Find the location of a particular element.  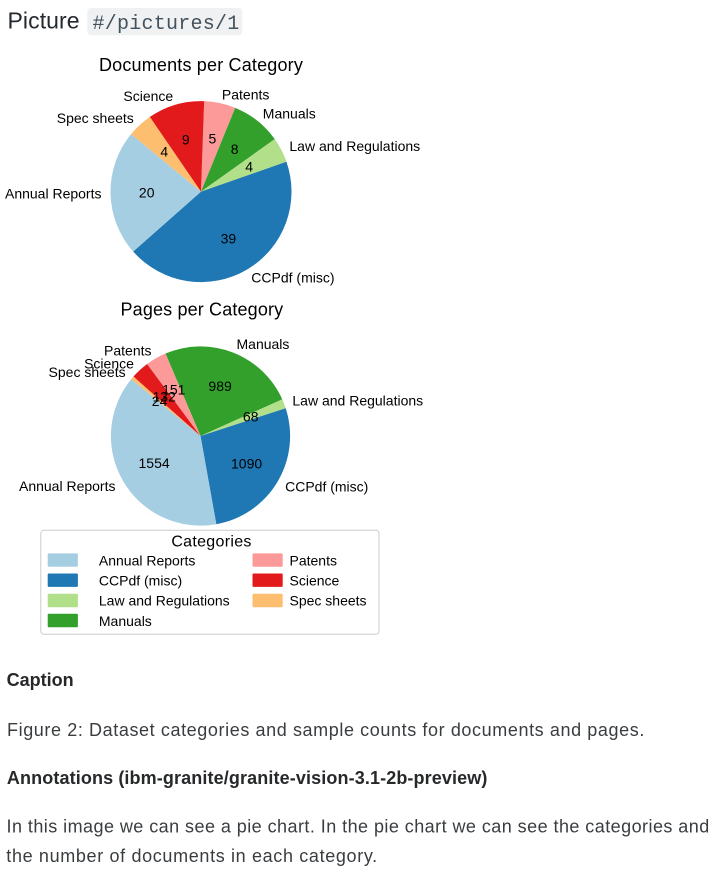

svg-text: 39 is located at coordinates (229, 239).